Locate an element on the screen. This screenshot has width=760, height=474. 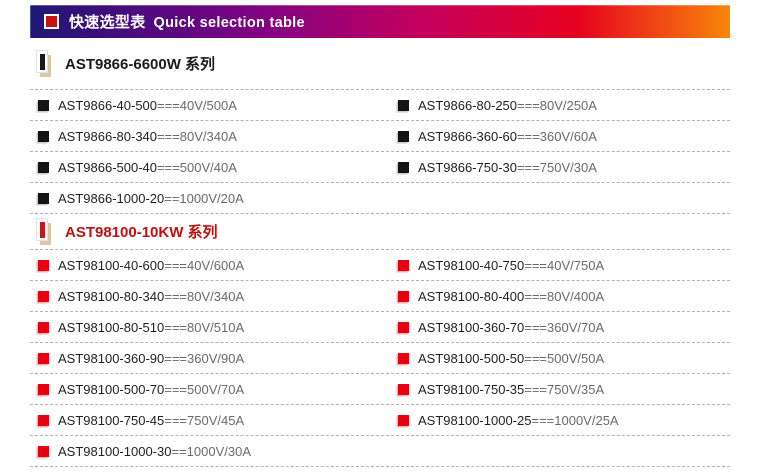
product-cell: AST9866-80-340 ===80V/340A is located at coordinates (214, 136).